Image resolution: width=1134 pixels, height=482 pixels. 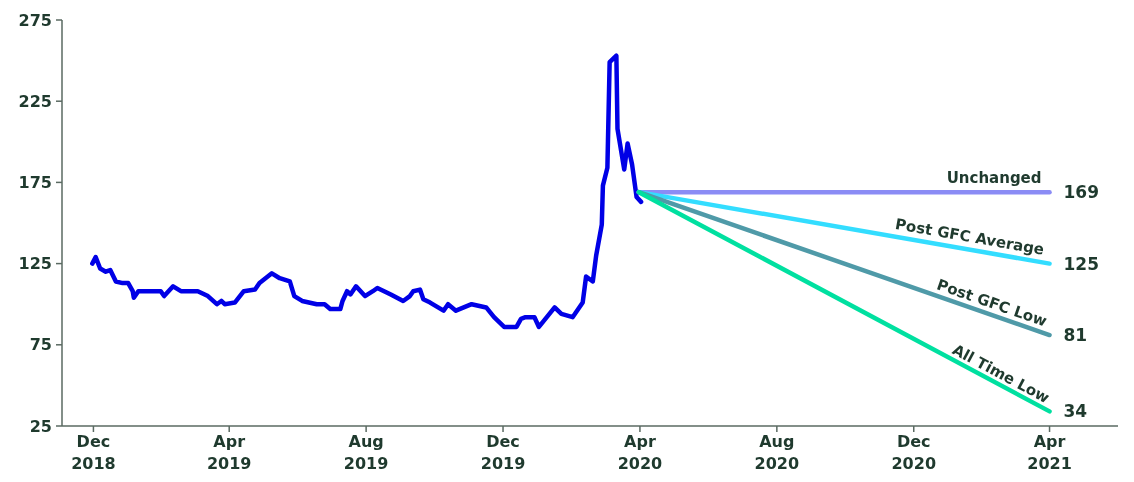 What do you see at coordinates (35, 20) in the screenshot?
I see `y-tick-label: 275` at bounding box center [35, 20].